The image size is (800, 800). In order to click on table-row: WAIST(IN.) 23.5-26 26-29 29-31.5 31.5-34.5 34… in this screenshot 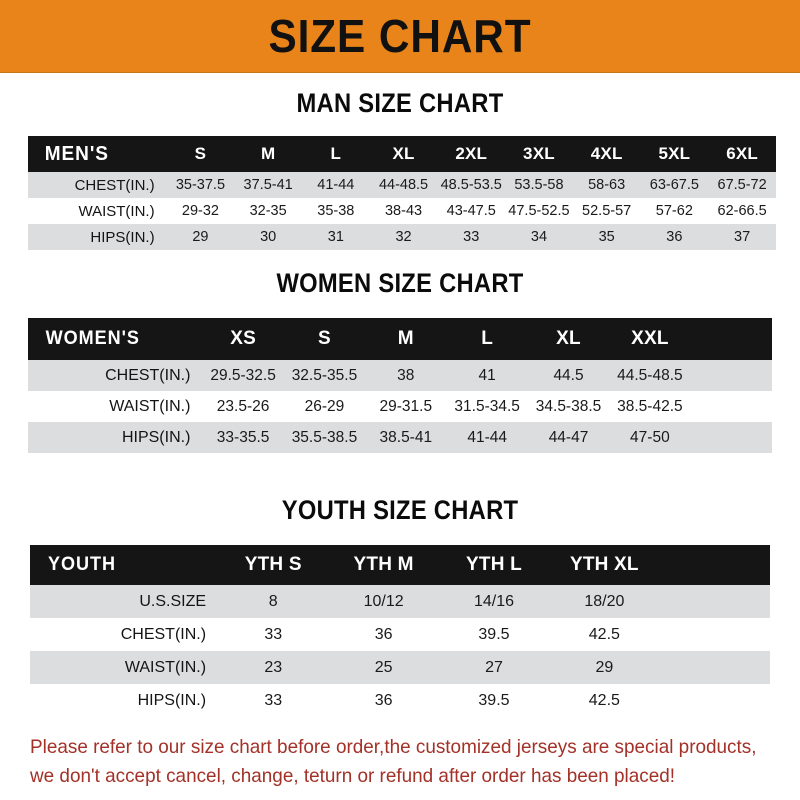, I will do `click(400, 406)`.